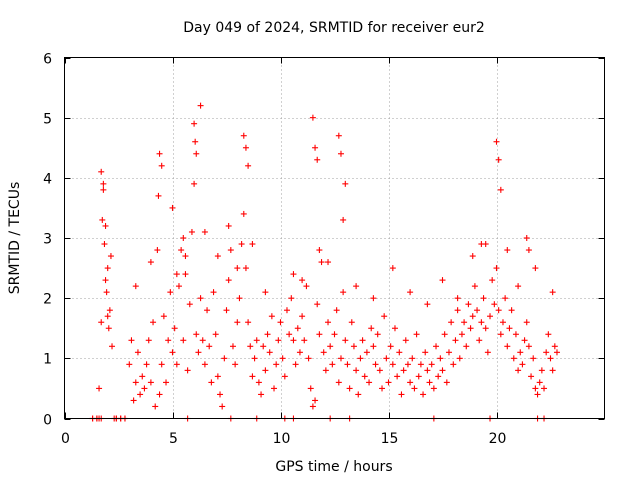  I want to click on y-tick-label: 0, so click(47, 421).